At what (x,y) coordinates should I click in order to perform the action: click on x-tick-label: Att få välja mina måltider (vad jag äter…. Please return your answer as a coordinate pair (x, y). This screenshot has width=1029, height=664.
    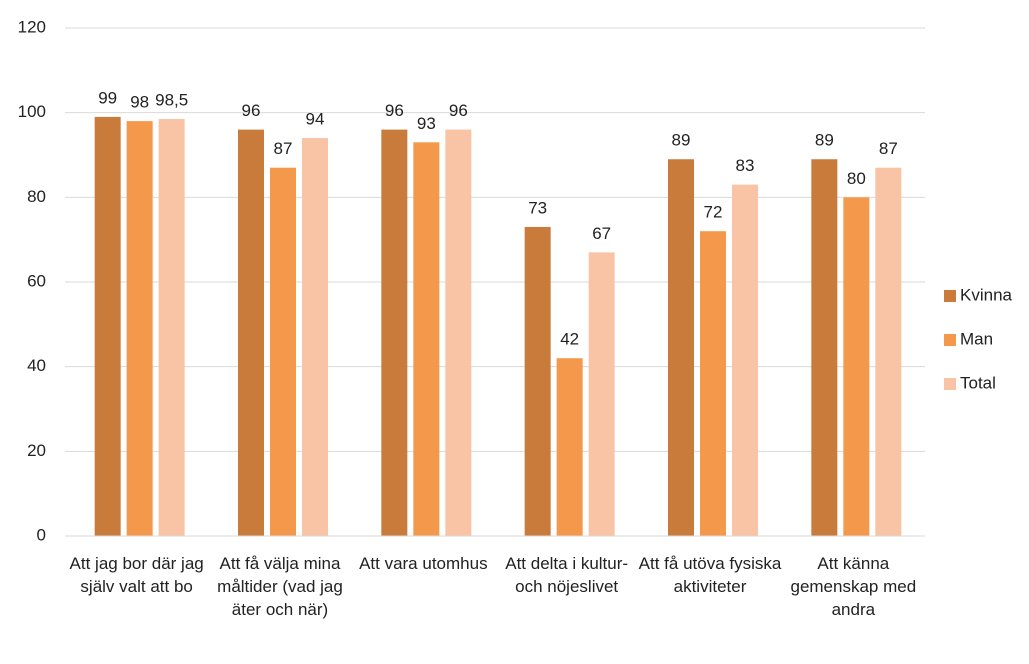
    Looking at the image, I should click on (280, 586).